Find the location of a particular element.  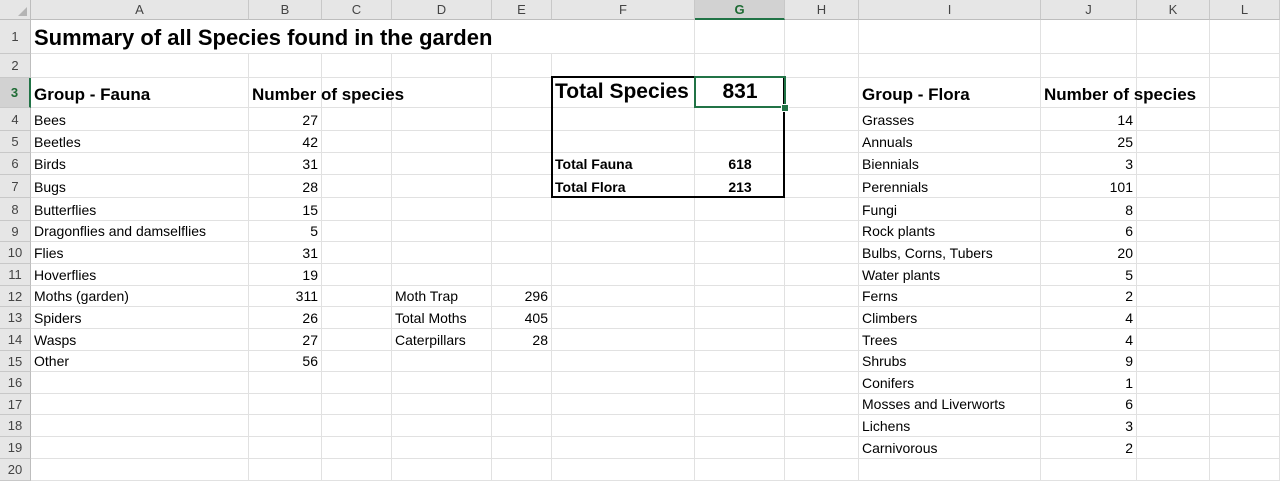

select-all-corner is located at coordinates (15, 10).